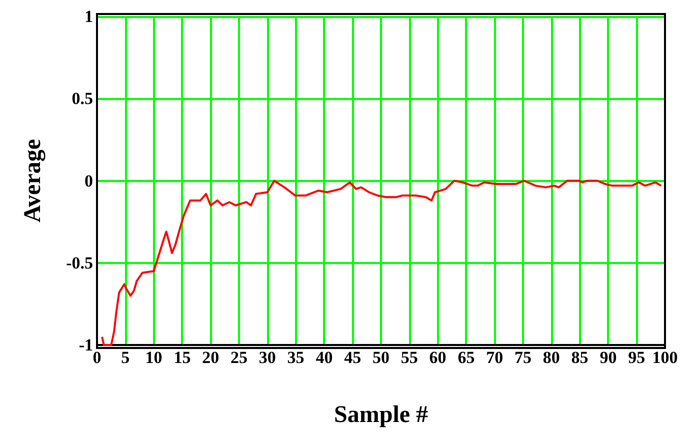 The image size is (692, 440). What do you see at coordinates (324, 357) in the screenshot?
I see `x-tick-label: 40` at bounding box center [324, 357].